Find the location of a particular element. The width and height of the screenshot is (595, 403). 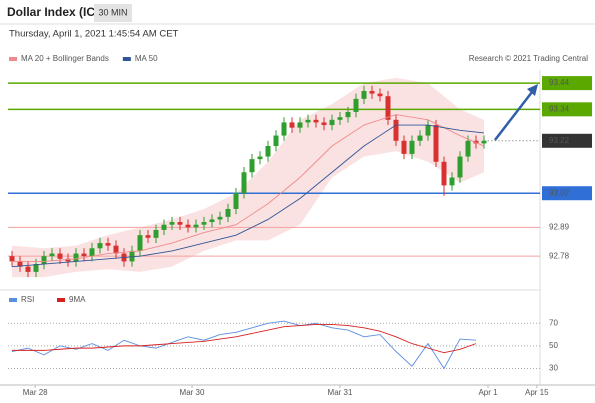

level-label: 93.34 is located at coordinates (559, 108).